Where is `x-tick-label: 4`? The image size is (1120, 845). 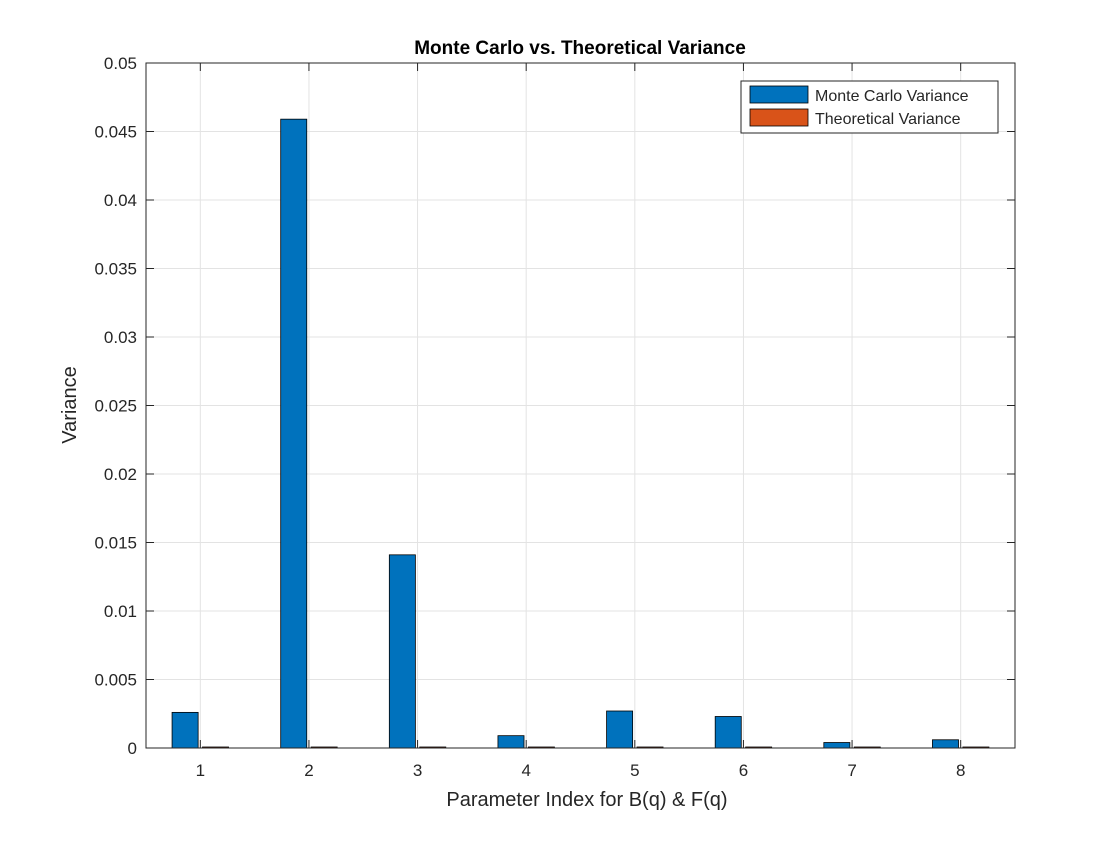 x-tick-label: 4 is located at coordinates (525, 770).